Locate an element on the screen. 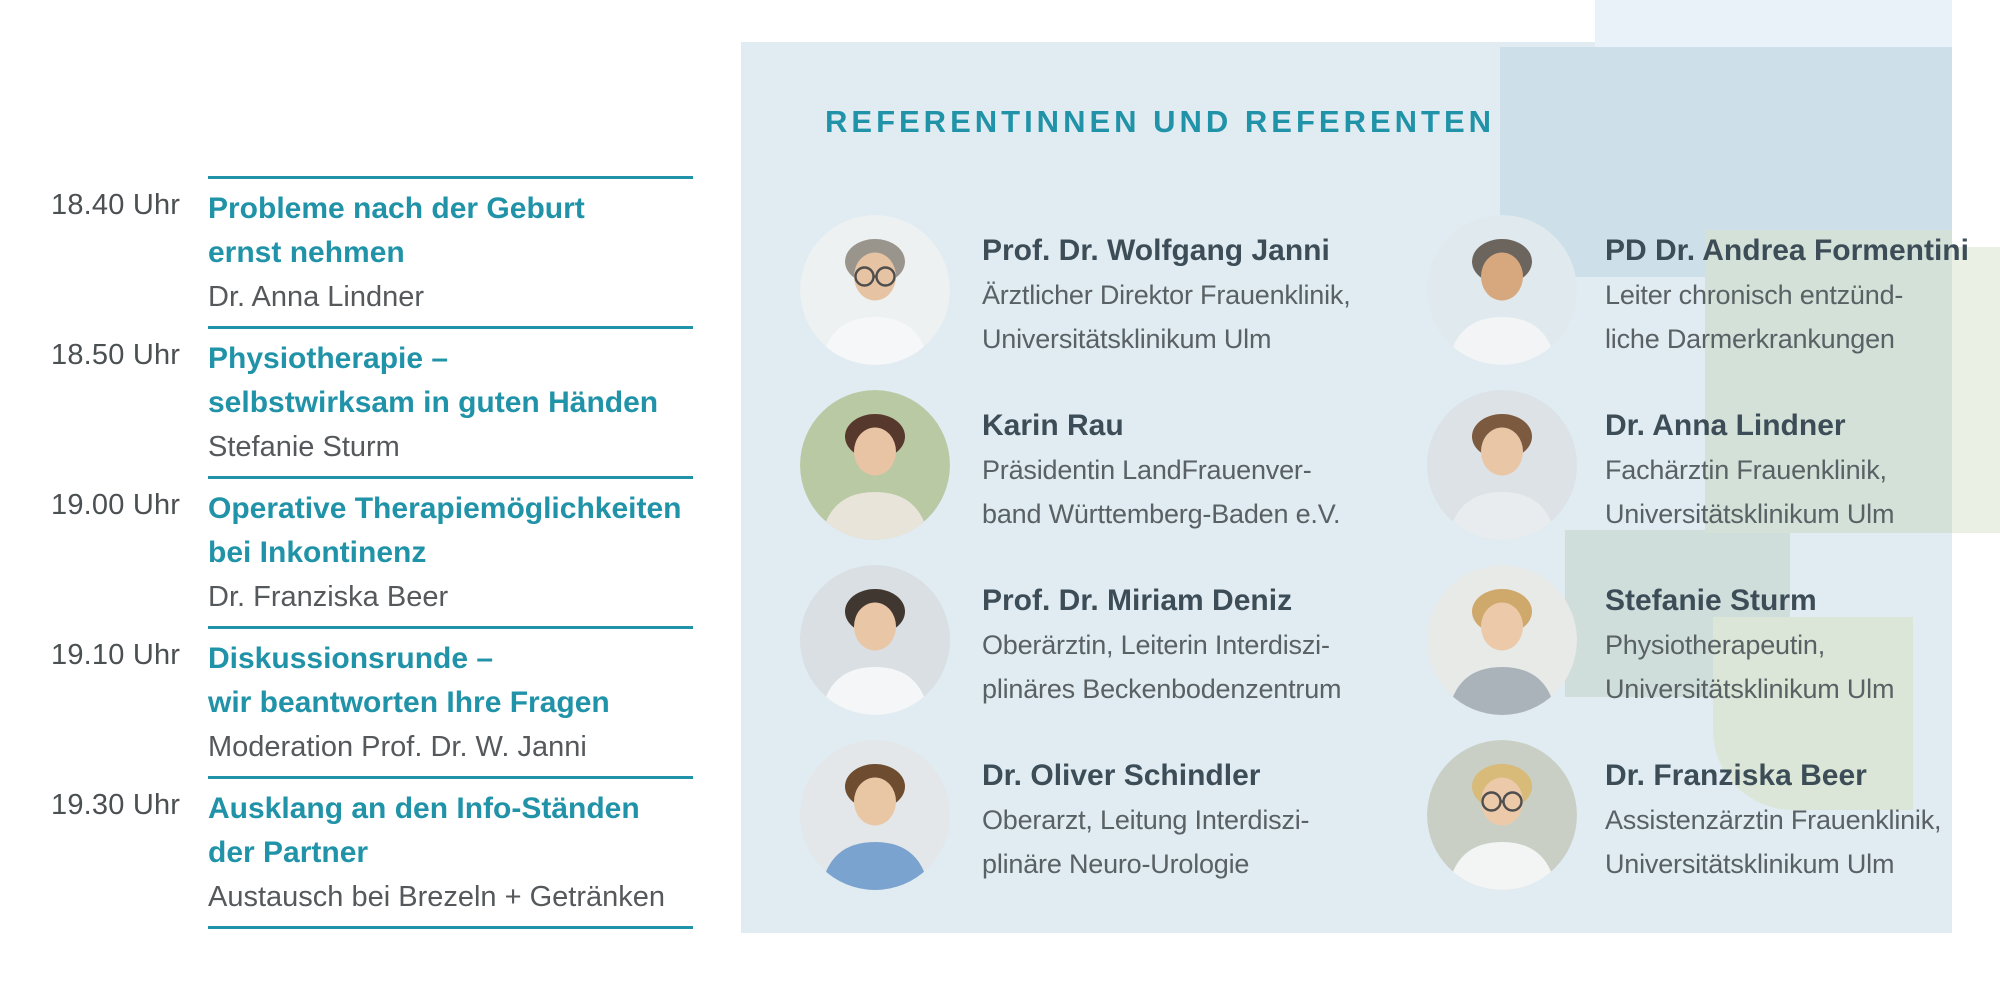  schedule-presenter: Moderation Prof. Dr. W. Janni is located at coordinates (397, 747).